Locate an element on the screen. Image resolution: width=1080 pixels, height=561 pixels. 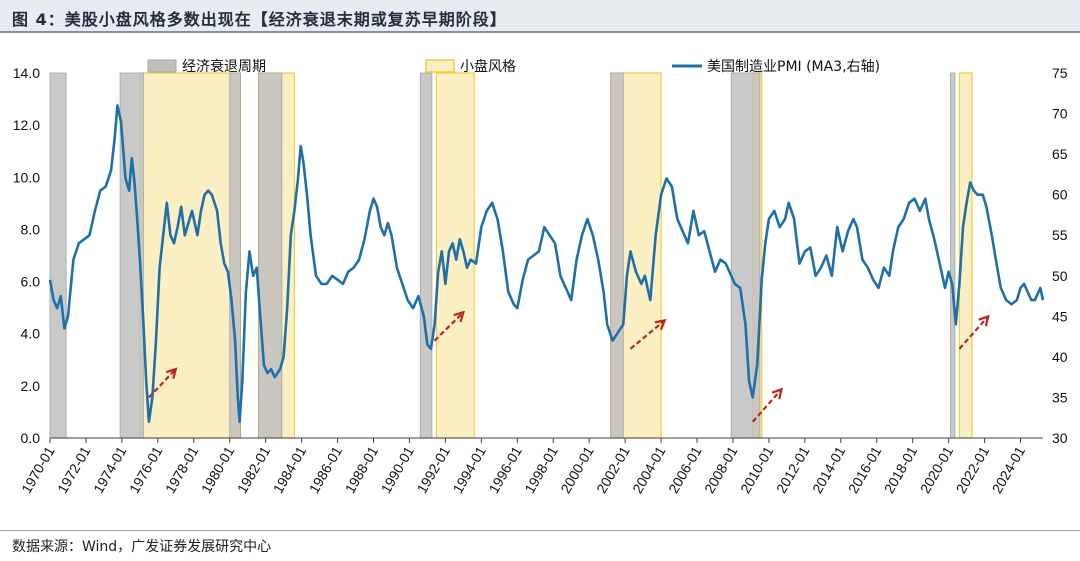
x-axis-tick-label: 1976-01 is located at coordinates (146, 469).